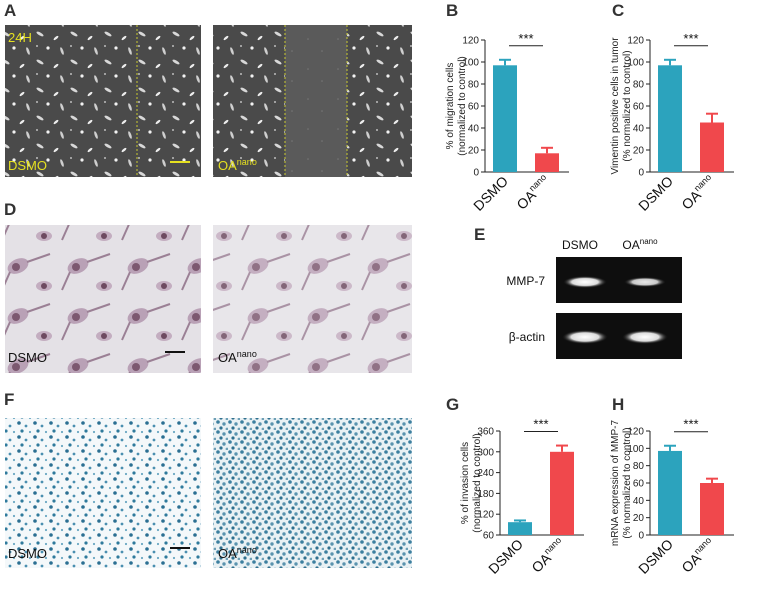 This screenshot has width=761, height=600. I want to click on panel-letter: A, so click(10, 10).